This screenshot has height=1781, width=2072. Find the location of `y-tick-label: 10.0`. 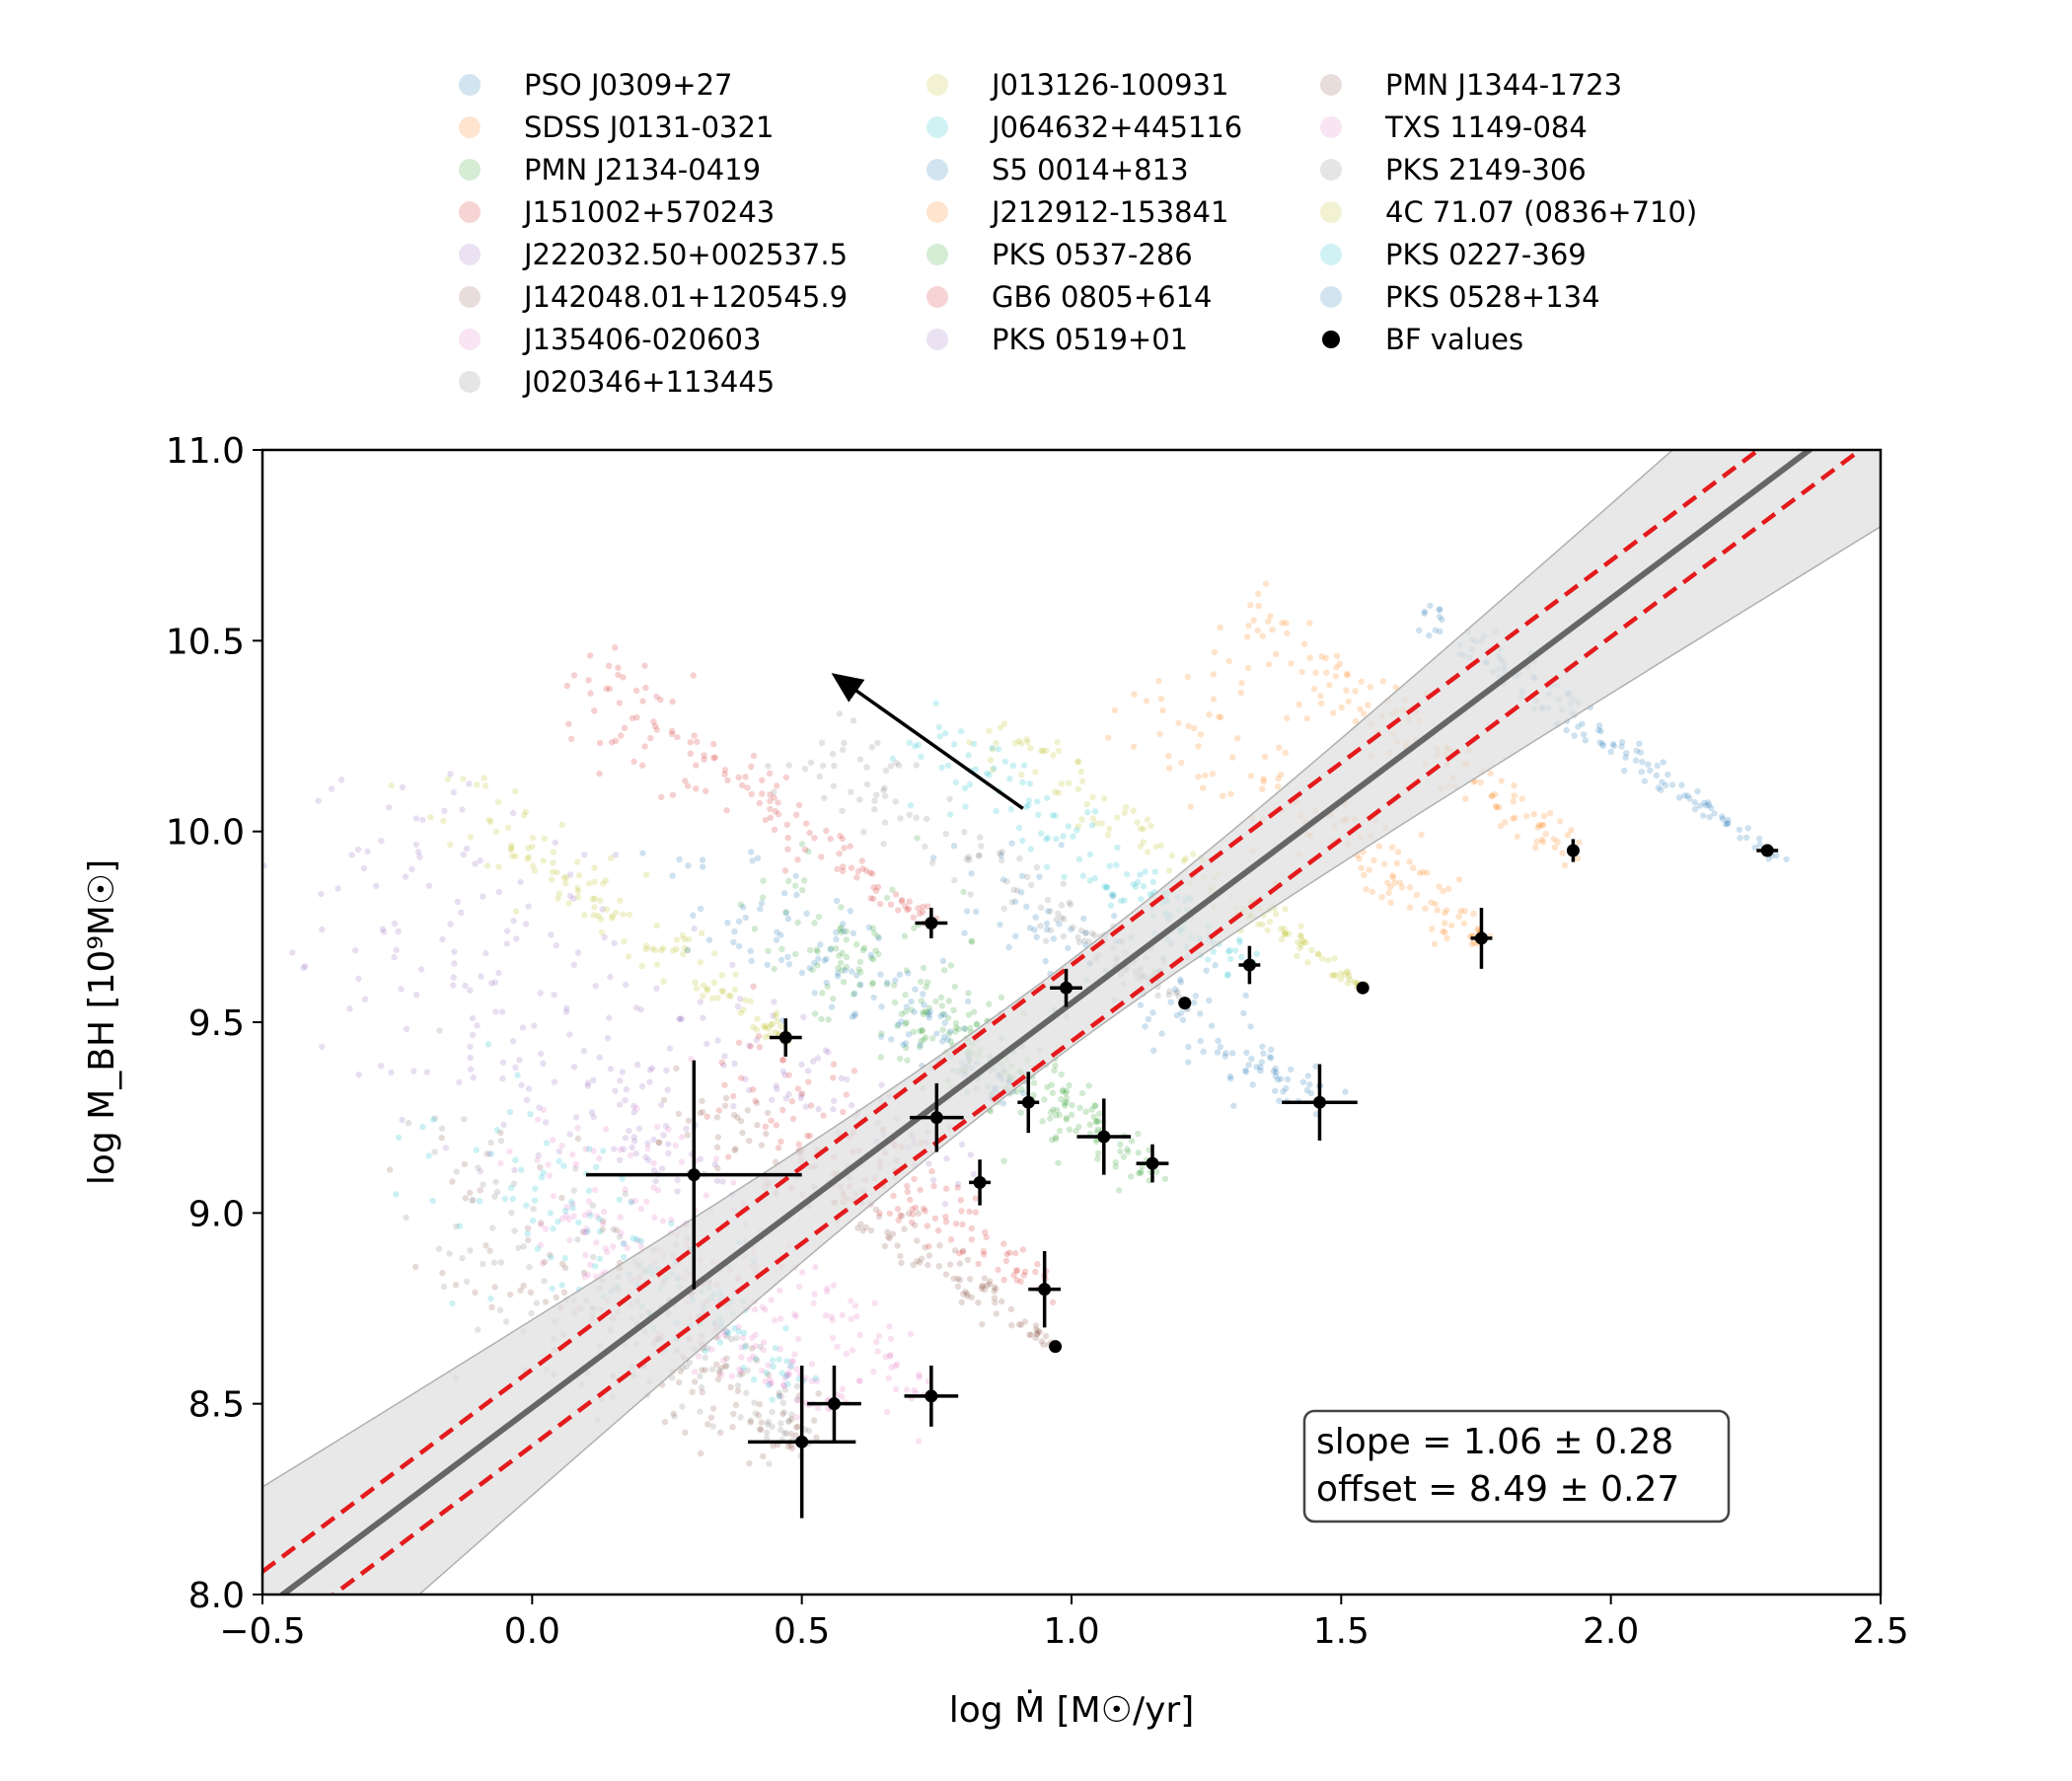

y-tick-label: 10.0 is located at coordinates (205, 833).